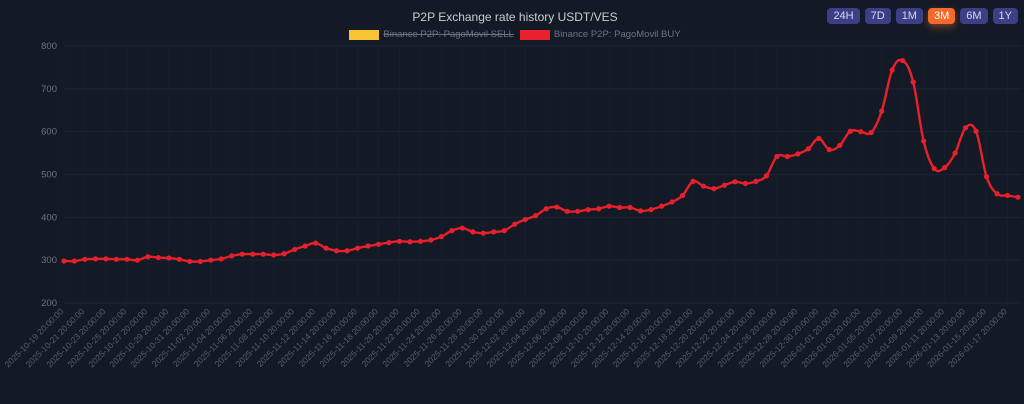  What do you see at coordinates (843, 16) in the screenshot?
I see `range-button-24h: 24H` at bounding box center [843, 16].